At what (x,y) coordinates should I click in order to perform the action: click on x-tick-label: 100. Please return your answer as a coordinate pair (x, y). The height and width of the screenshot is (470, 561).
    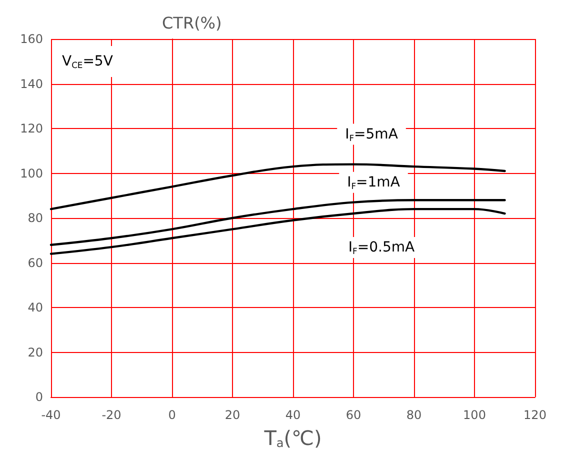
    Looking at the image, I should click on (474, 415).